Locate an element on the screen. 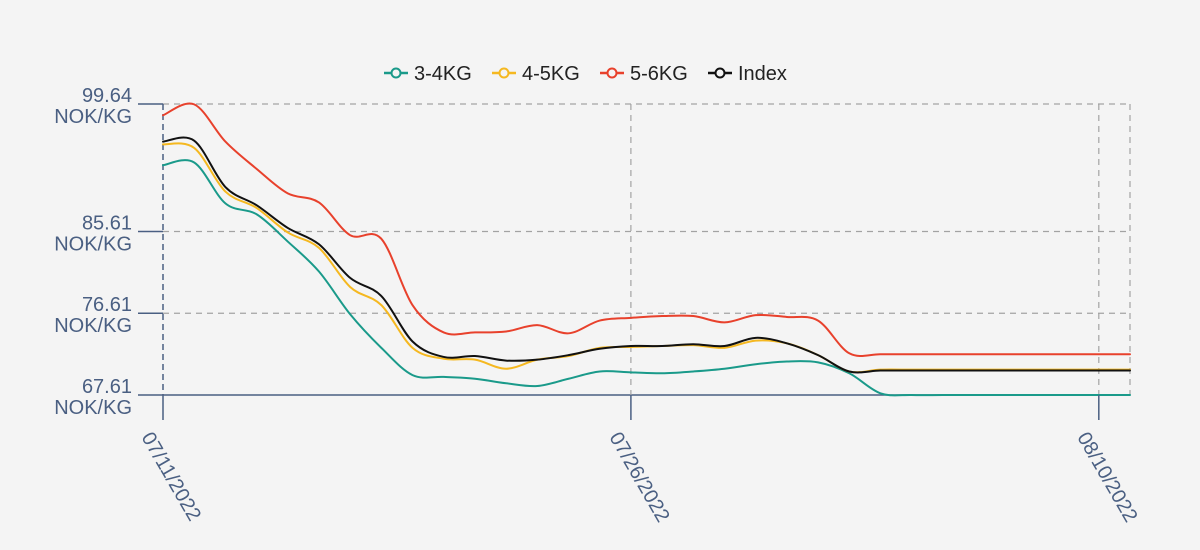 The image size is (1200, 550). y-tick-label: 99.64 is located at coordinates (107, 96).